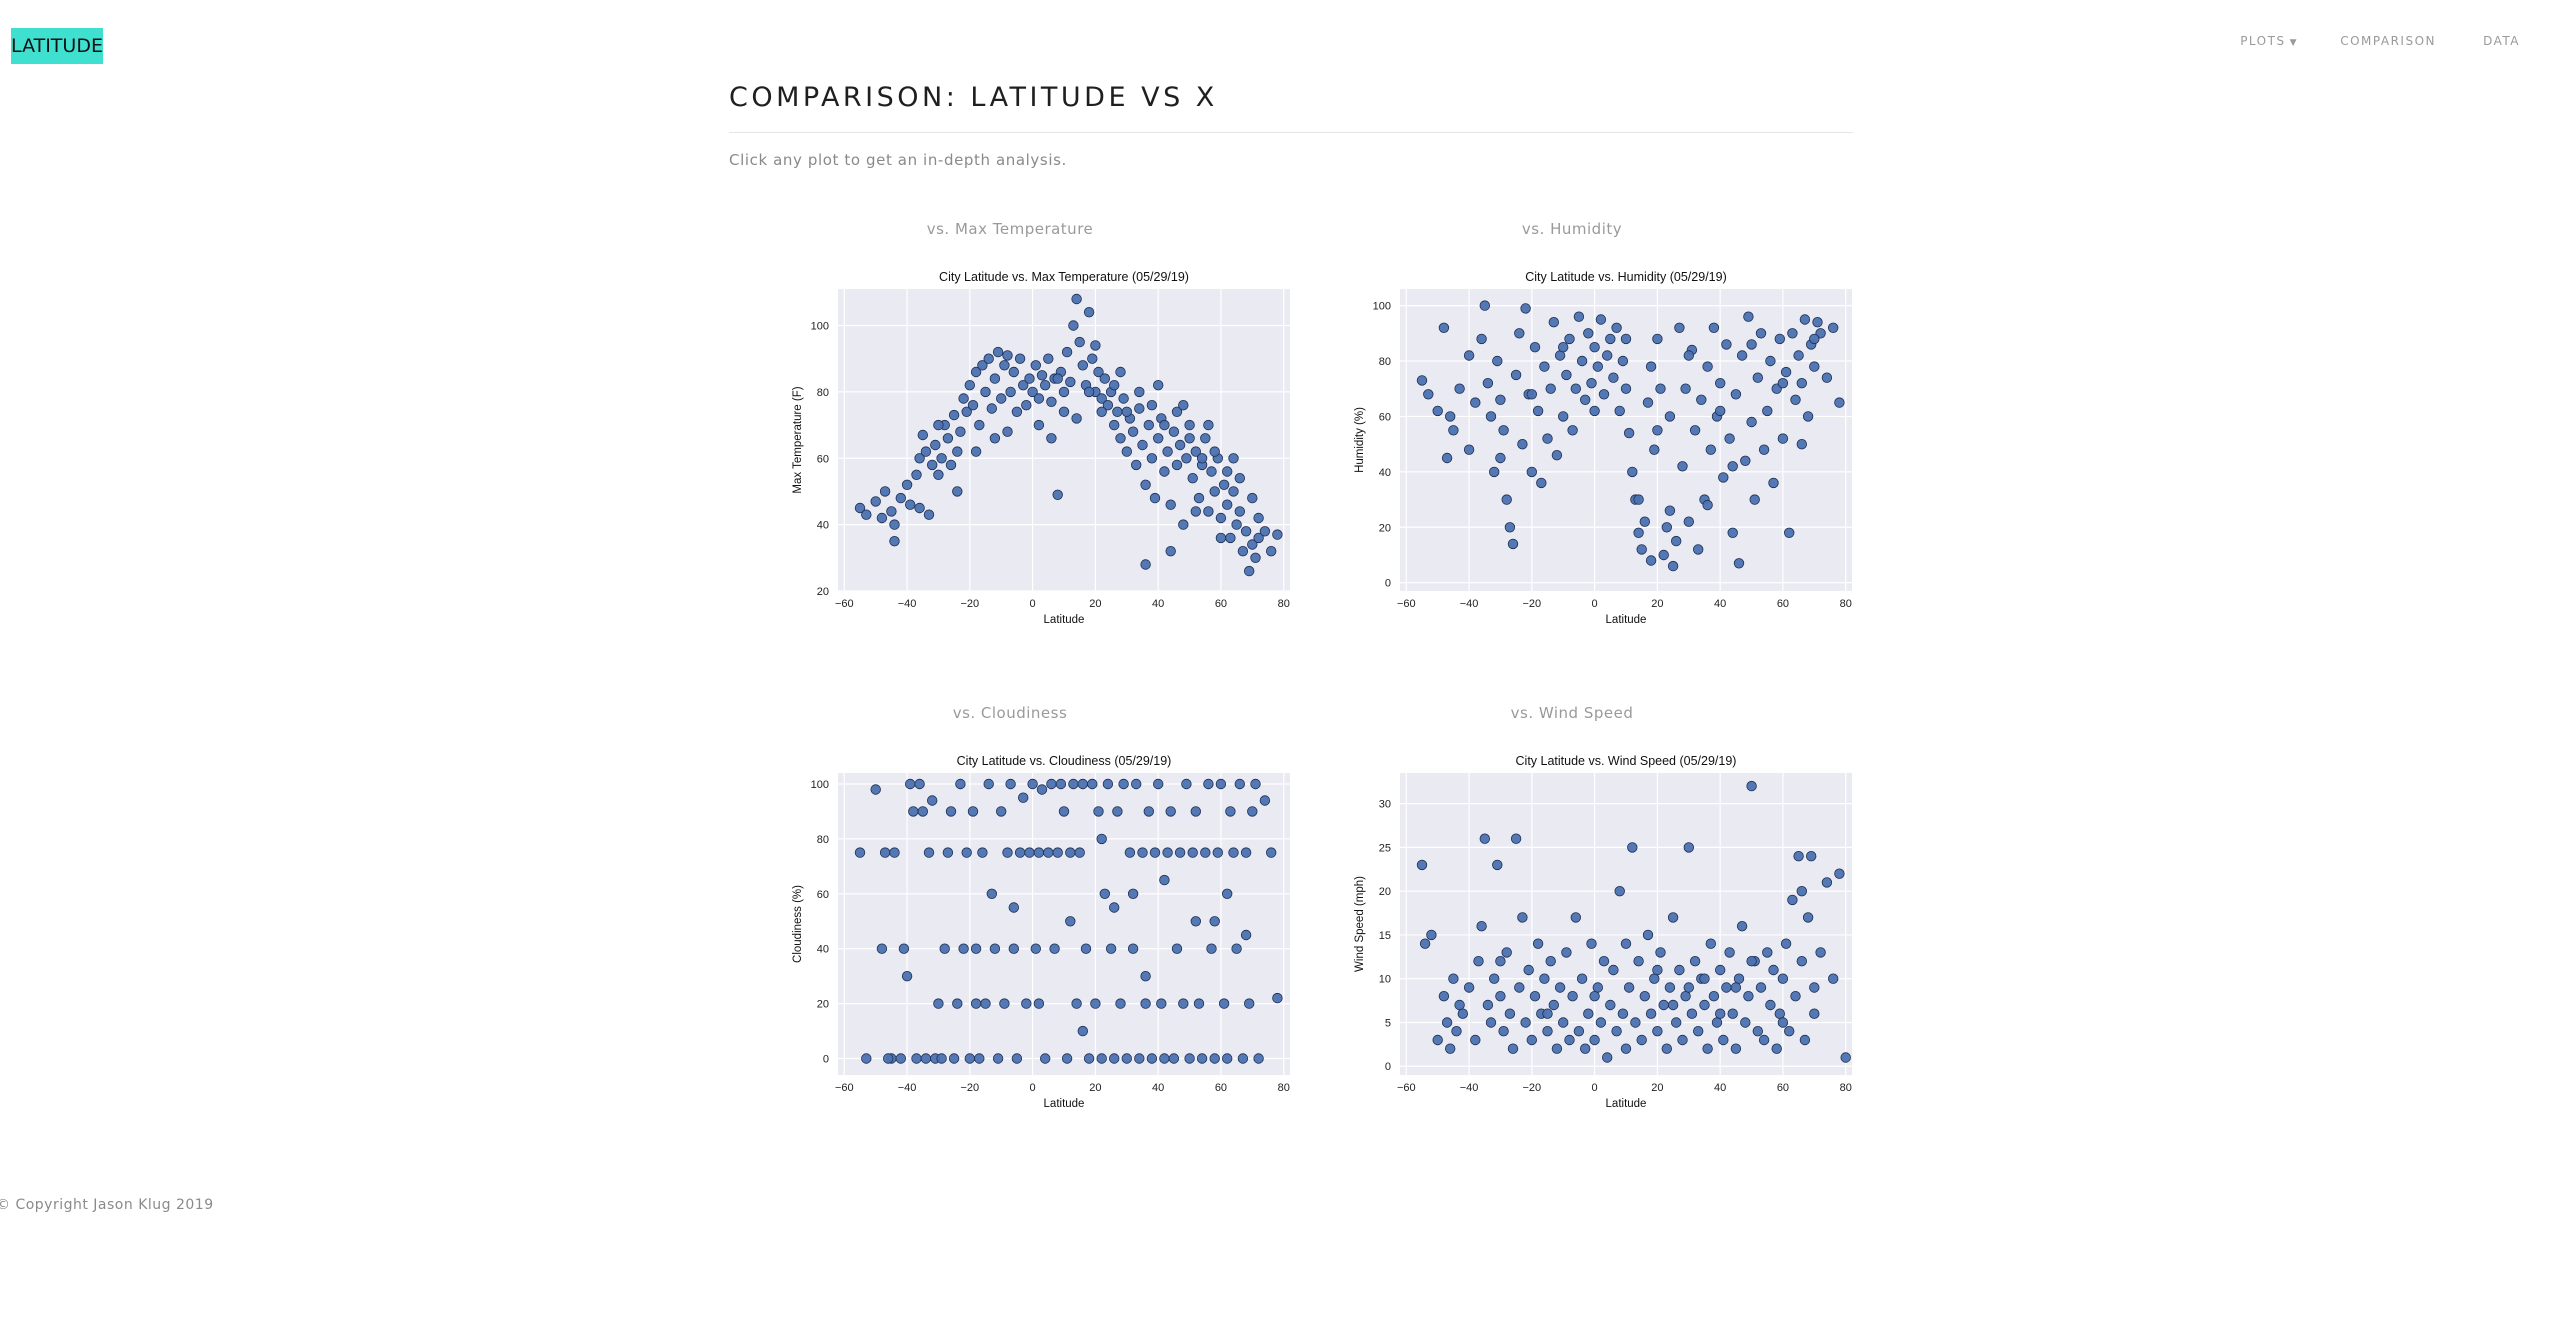 The height and width of the screenshot is (1327, 2554). What do you see at coordinates (57, 46) in the screenshot?
I see `brand-logo-link: LATITUDE` at bounding box center [57, 46].